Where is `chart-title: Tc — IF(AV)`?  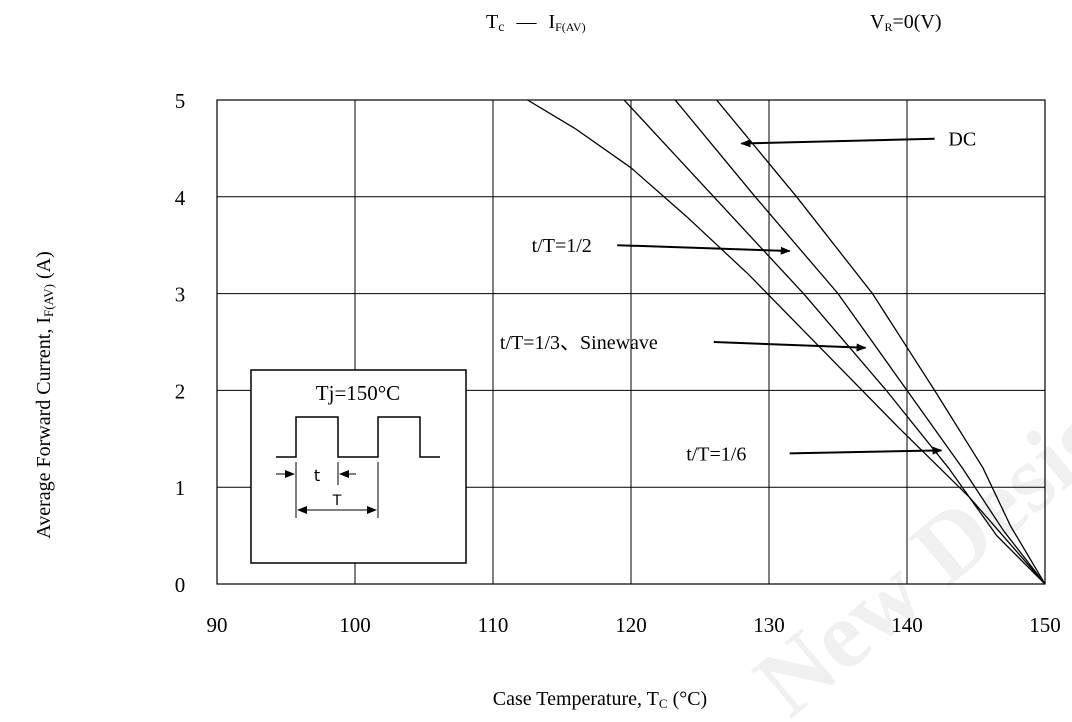
chart-title: Tc — IF(AV) is located at coordinates (536, 23).